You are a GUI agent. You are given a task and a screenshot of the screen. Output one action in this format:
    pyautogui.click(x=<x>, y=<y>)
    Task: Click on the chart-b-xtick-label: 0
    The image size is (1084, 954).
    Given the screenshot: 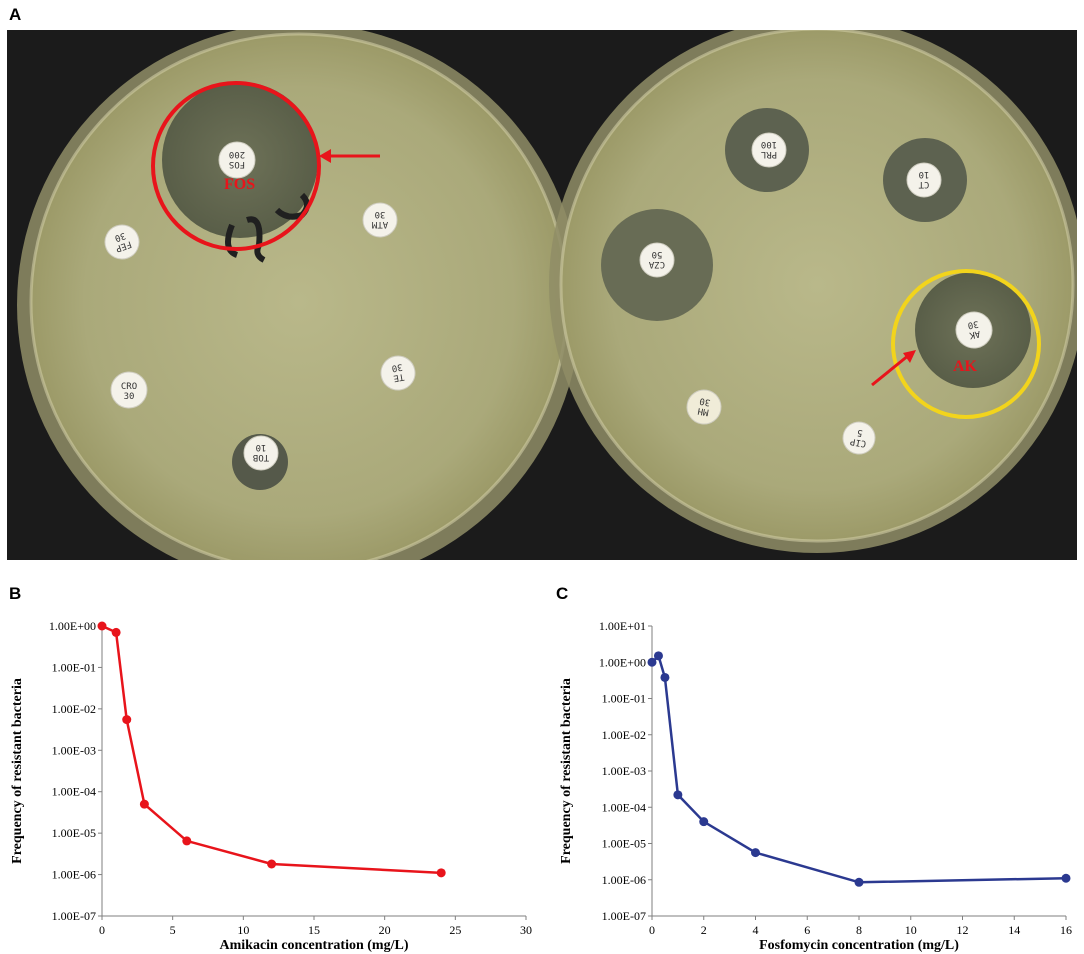 What is the action you would take?
    pyautogui.click(x=102, y=930)
    